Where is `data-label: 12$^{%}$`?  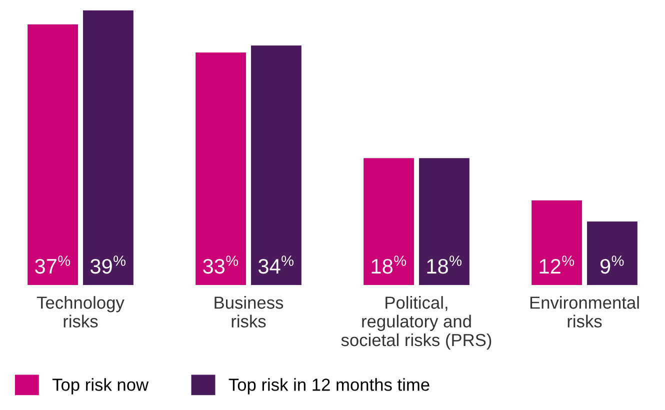 data-label: 12$^{%}$ is located at coordinates (557, 265).